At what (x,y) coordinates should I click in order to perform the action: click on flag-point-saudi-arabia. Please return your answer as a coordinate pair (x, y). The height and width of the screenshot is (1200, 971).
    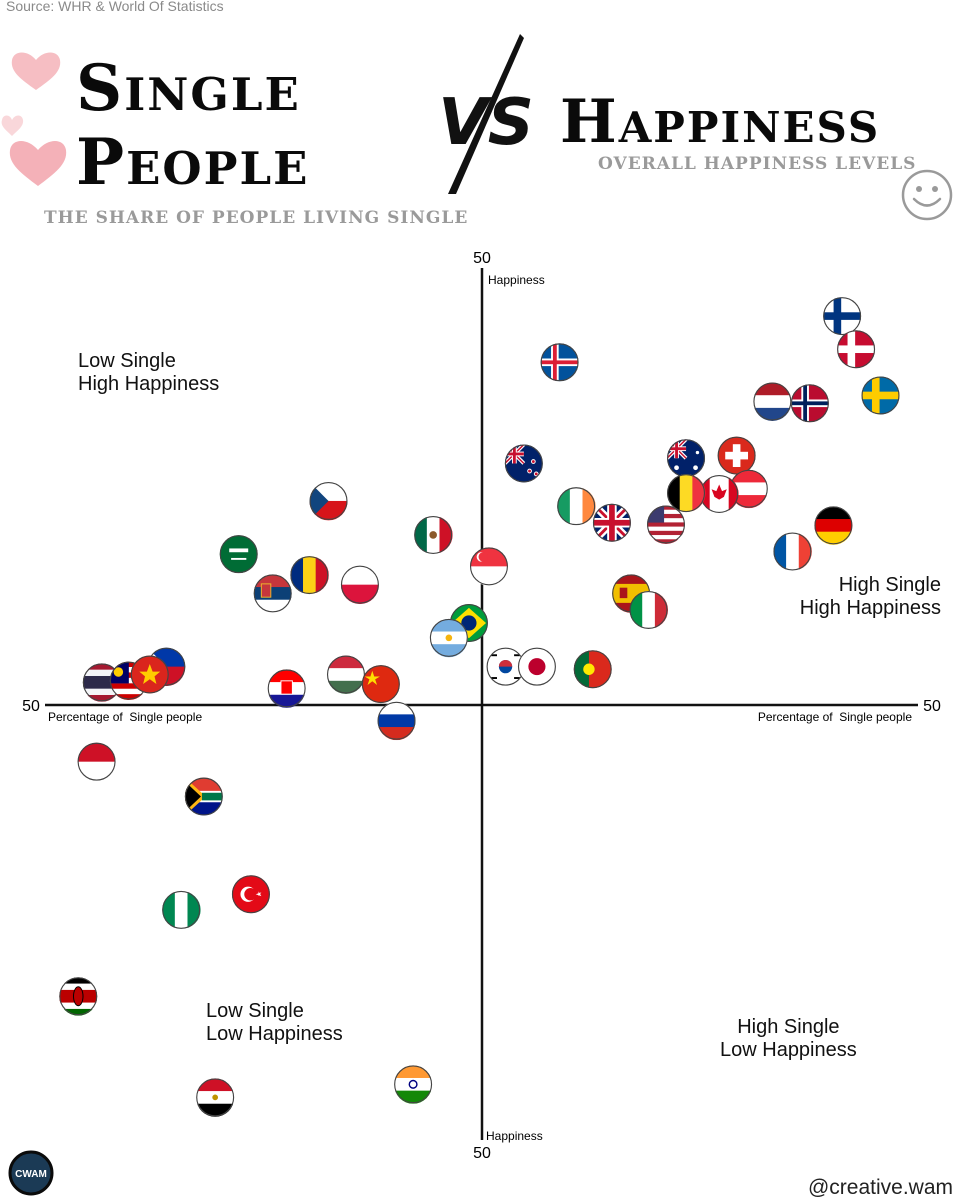
    Looking at the image, I should click on (238, 554).